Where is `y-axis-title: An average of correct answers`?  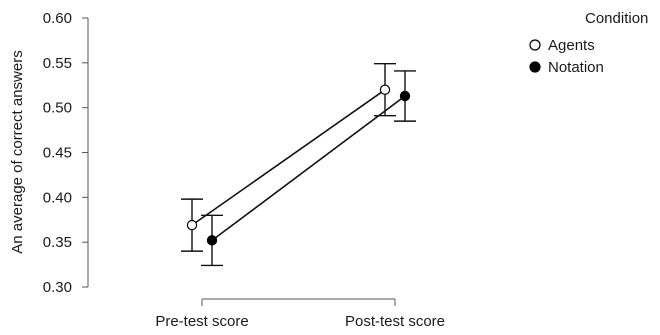 y-axis-title: An average of correct answers is located at coordinates (17, 151).